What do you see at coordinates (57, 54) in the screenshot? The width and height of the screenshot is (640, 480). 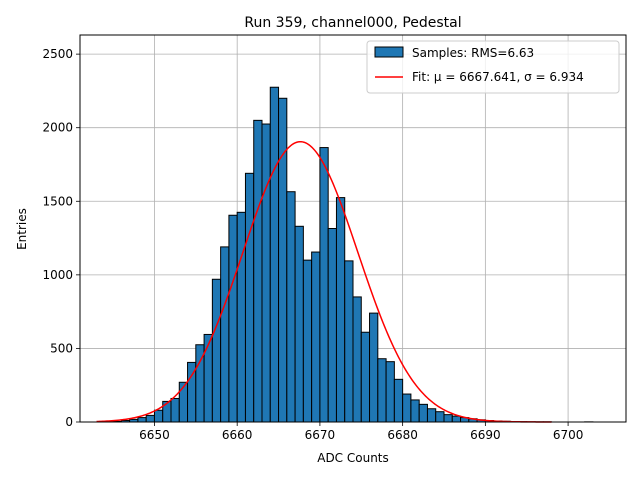 I see `y-tick-label: 2500` at bounding box center [57, 54].